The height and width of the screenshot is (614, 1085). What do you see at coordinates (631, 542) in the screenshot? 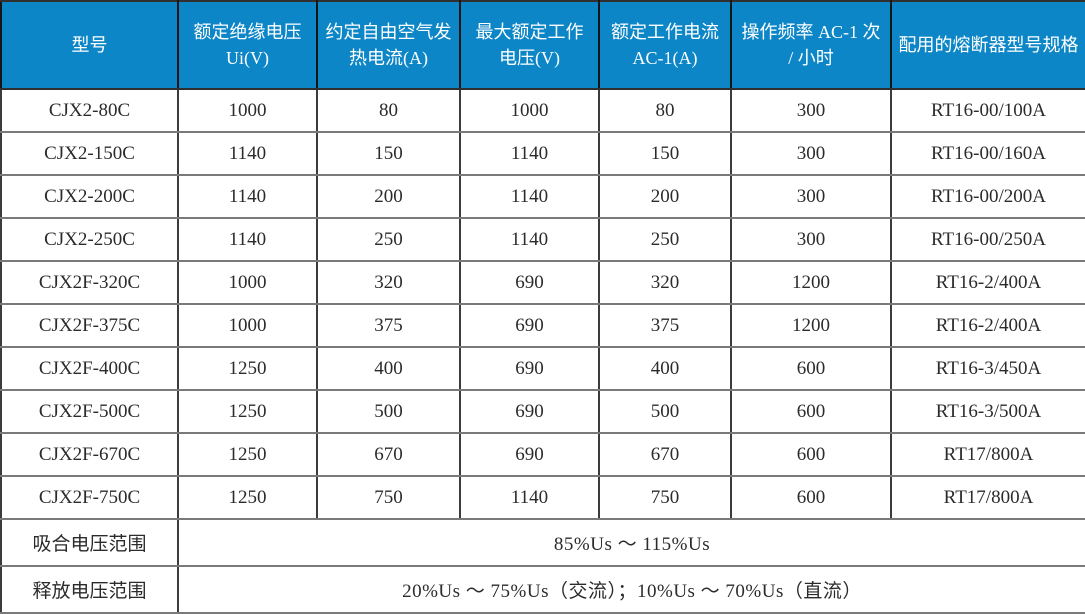
I see `pickup-voltage-value: 85%Us ～ 115%Us` at bounding box center [631, 542].